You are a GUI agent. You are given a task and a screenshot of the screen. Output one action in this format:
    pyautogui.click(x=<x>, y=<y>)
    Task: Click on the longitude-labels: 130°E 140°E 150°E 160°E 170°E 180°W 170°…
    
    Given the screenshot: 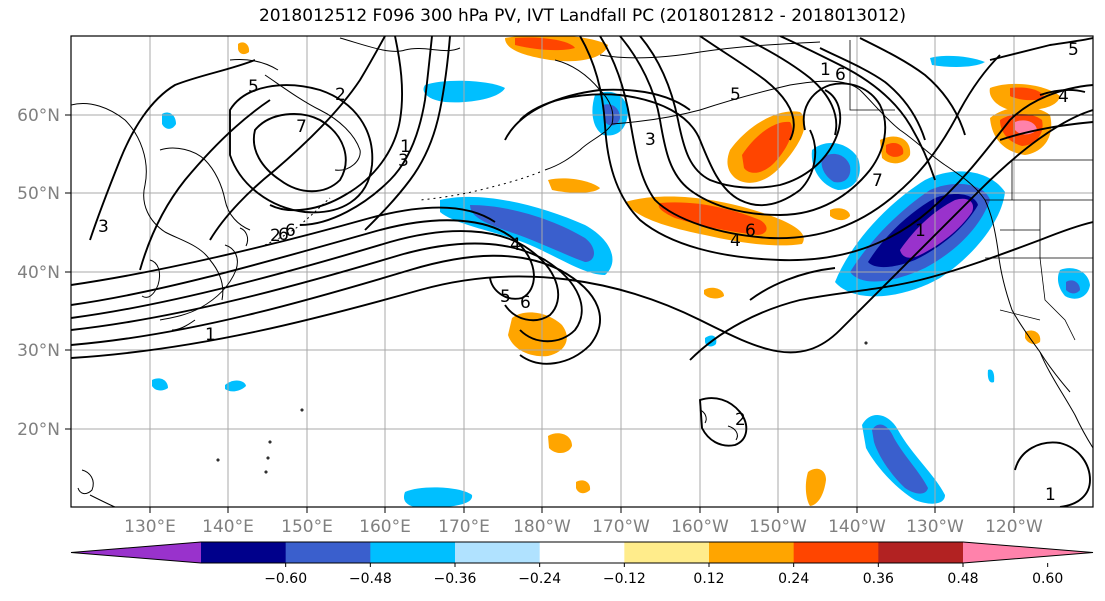 What is the action you would take?
    pyautogui.click(x=583, y=527)
    